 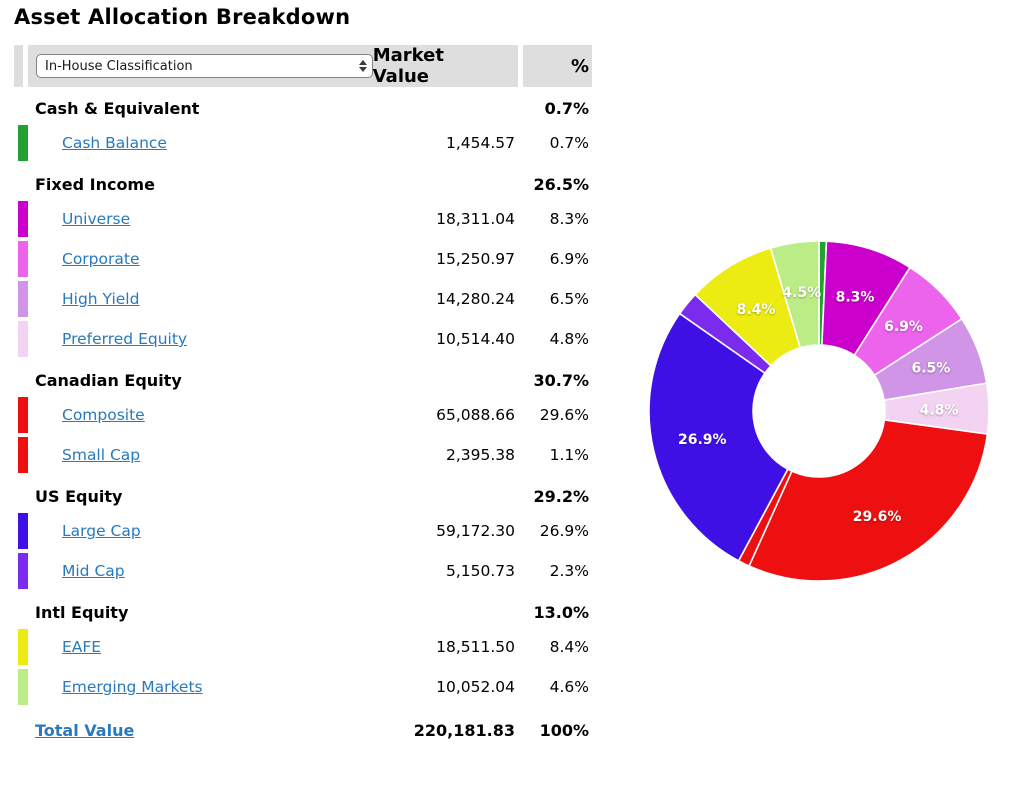 I want to click on percent-value: 8.3%, so click(x=569, y=219).